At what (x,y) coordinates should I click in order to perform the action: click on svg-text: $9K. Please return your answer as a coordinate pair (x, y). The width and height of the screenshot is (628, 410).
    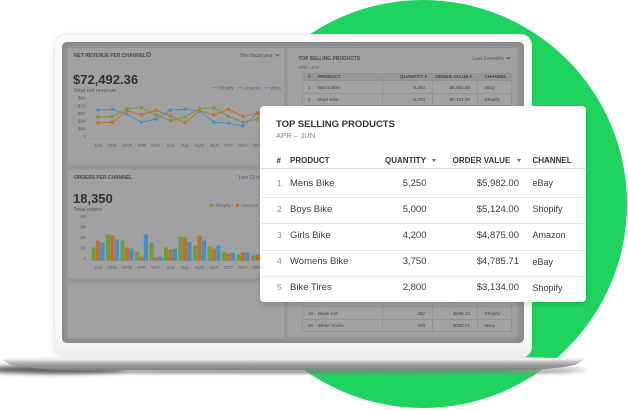
    Looking at the image, I should click on (82, 98).